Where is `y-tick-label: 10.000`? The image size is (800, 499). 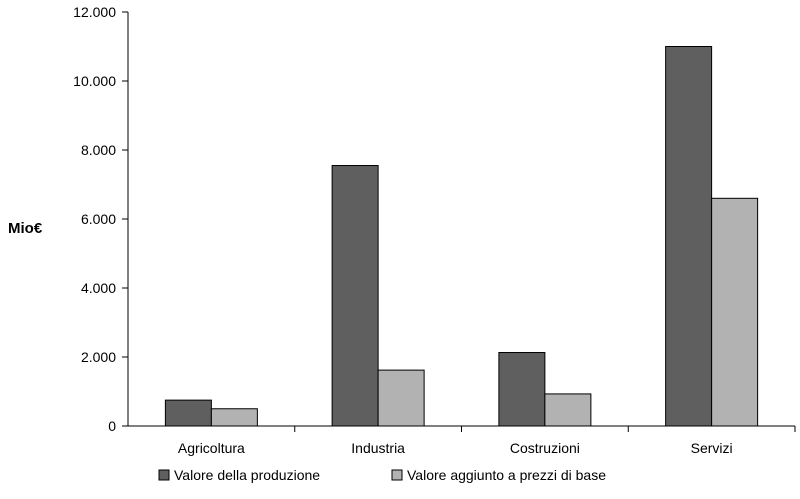
y-tick-label: 10.000 is located at coordinates (94, 81).